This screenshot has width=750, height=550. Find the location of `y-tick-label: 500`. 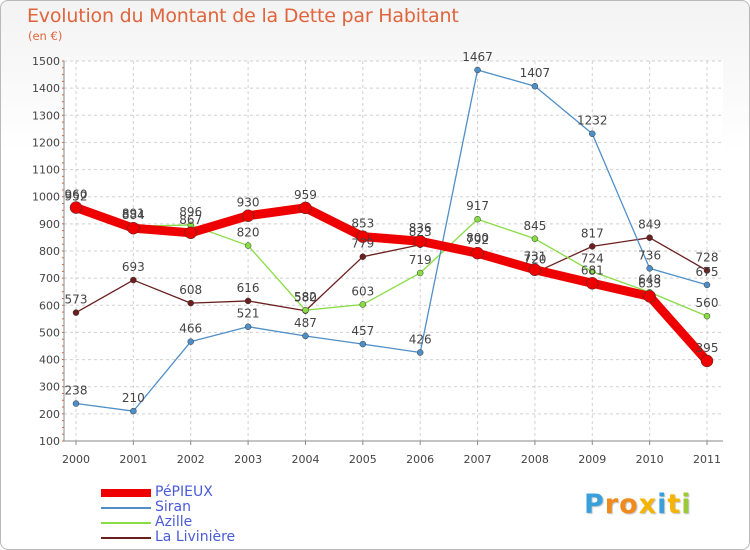

y-tick-label: 500 is located at coordinates (49, 332).